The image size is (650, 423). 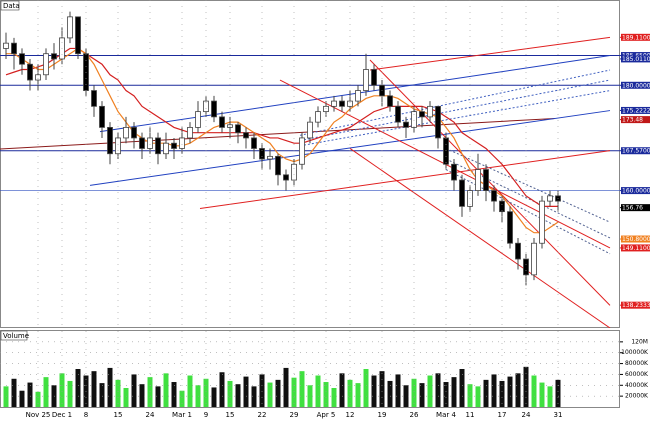 I want to click on y-tick-label: 167.5700, so click(x=636, y=151).